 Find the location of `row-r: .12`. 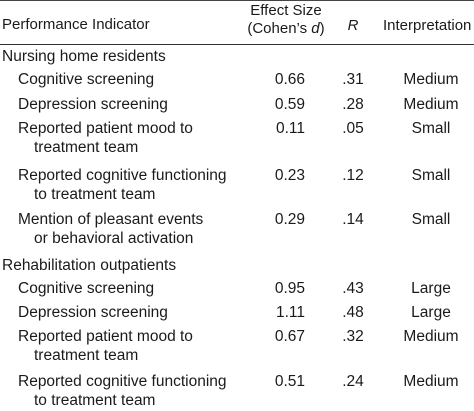

row-r: .12 is located at coordinates (353, 175).